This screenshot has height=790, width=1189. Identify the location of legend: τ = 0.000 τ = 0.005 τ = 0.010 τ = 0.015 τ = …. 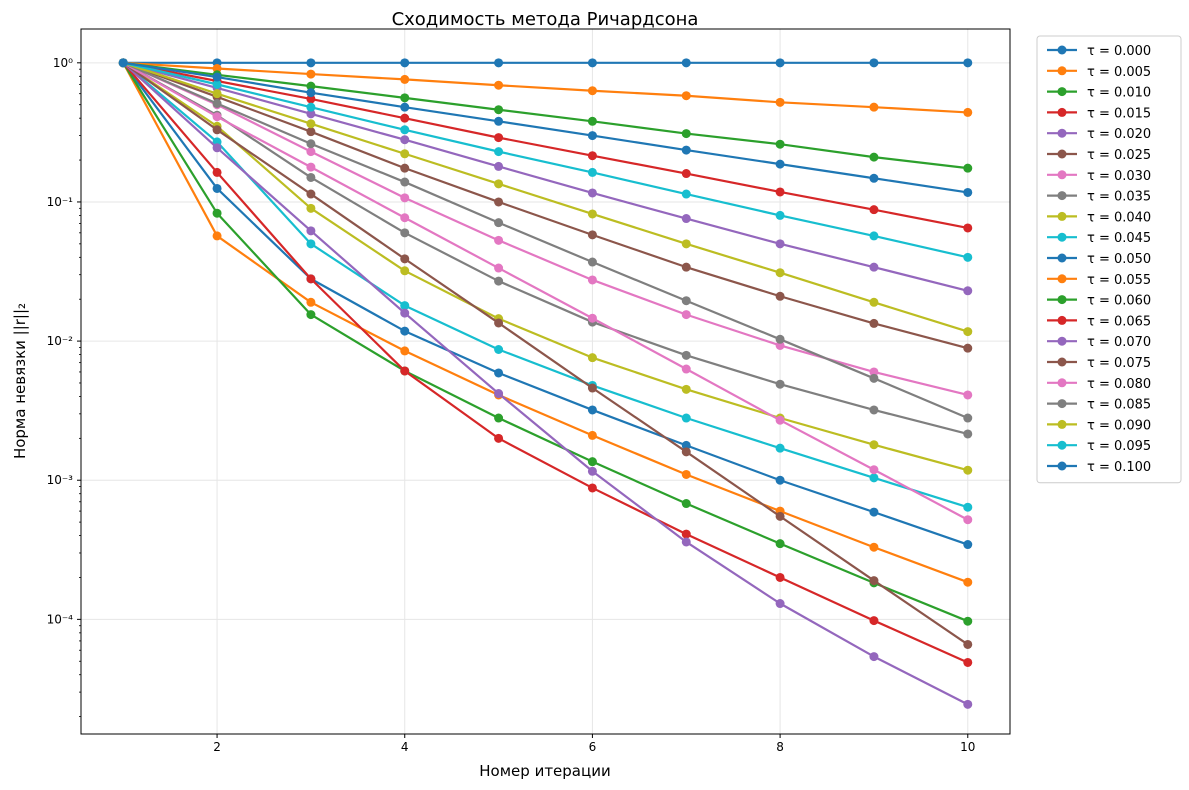
(1109, 259).